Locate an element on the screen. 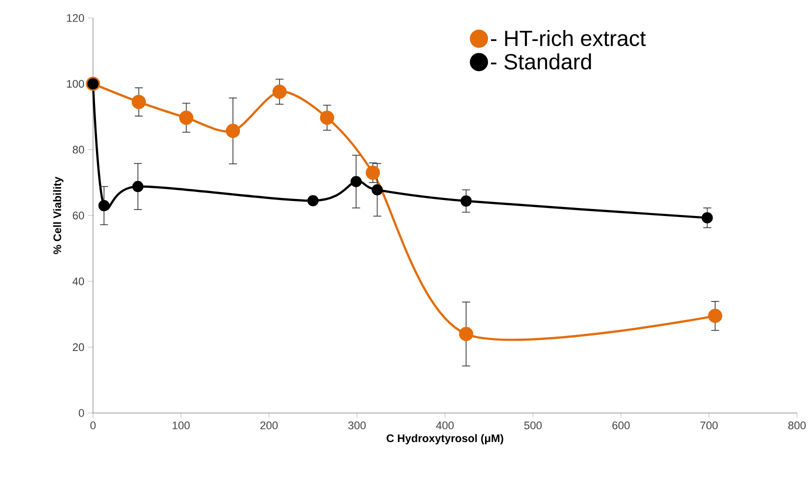  y-tick-label: 40 is located at coordinates (78, 281).